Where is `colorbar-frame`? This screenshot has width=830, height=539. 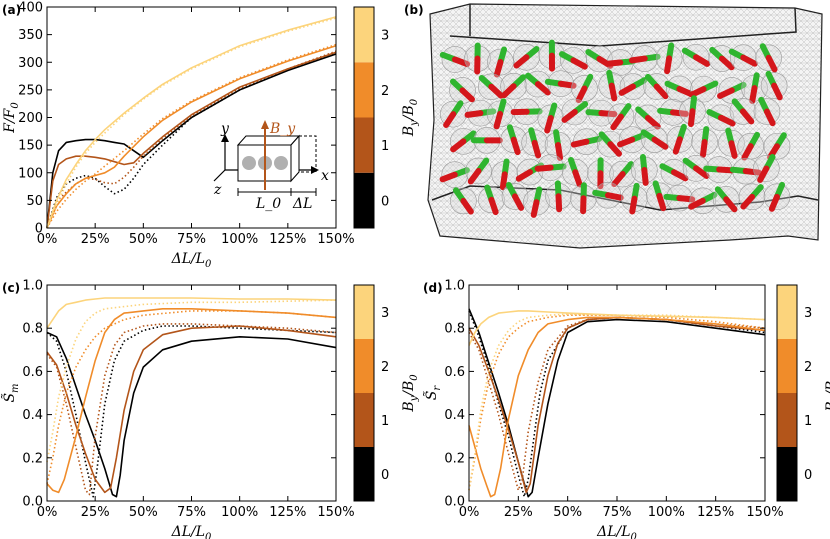
colorbar-frame is located at coordinates (364, 117).